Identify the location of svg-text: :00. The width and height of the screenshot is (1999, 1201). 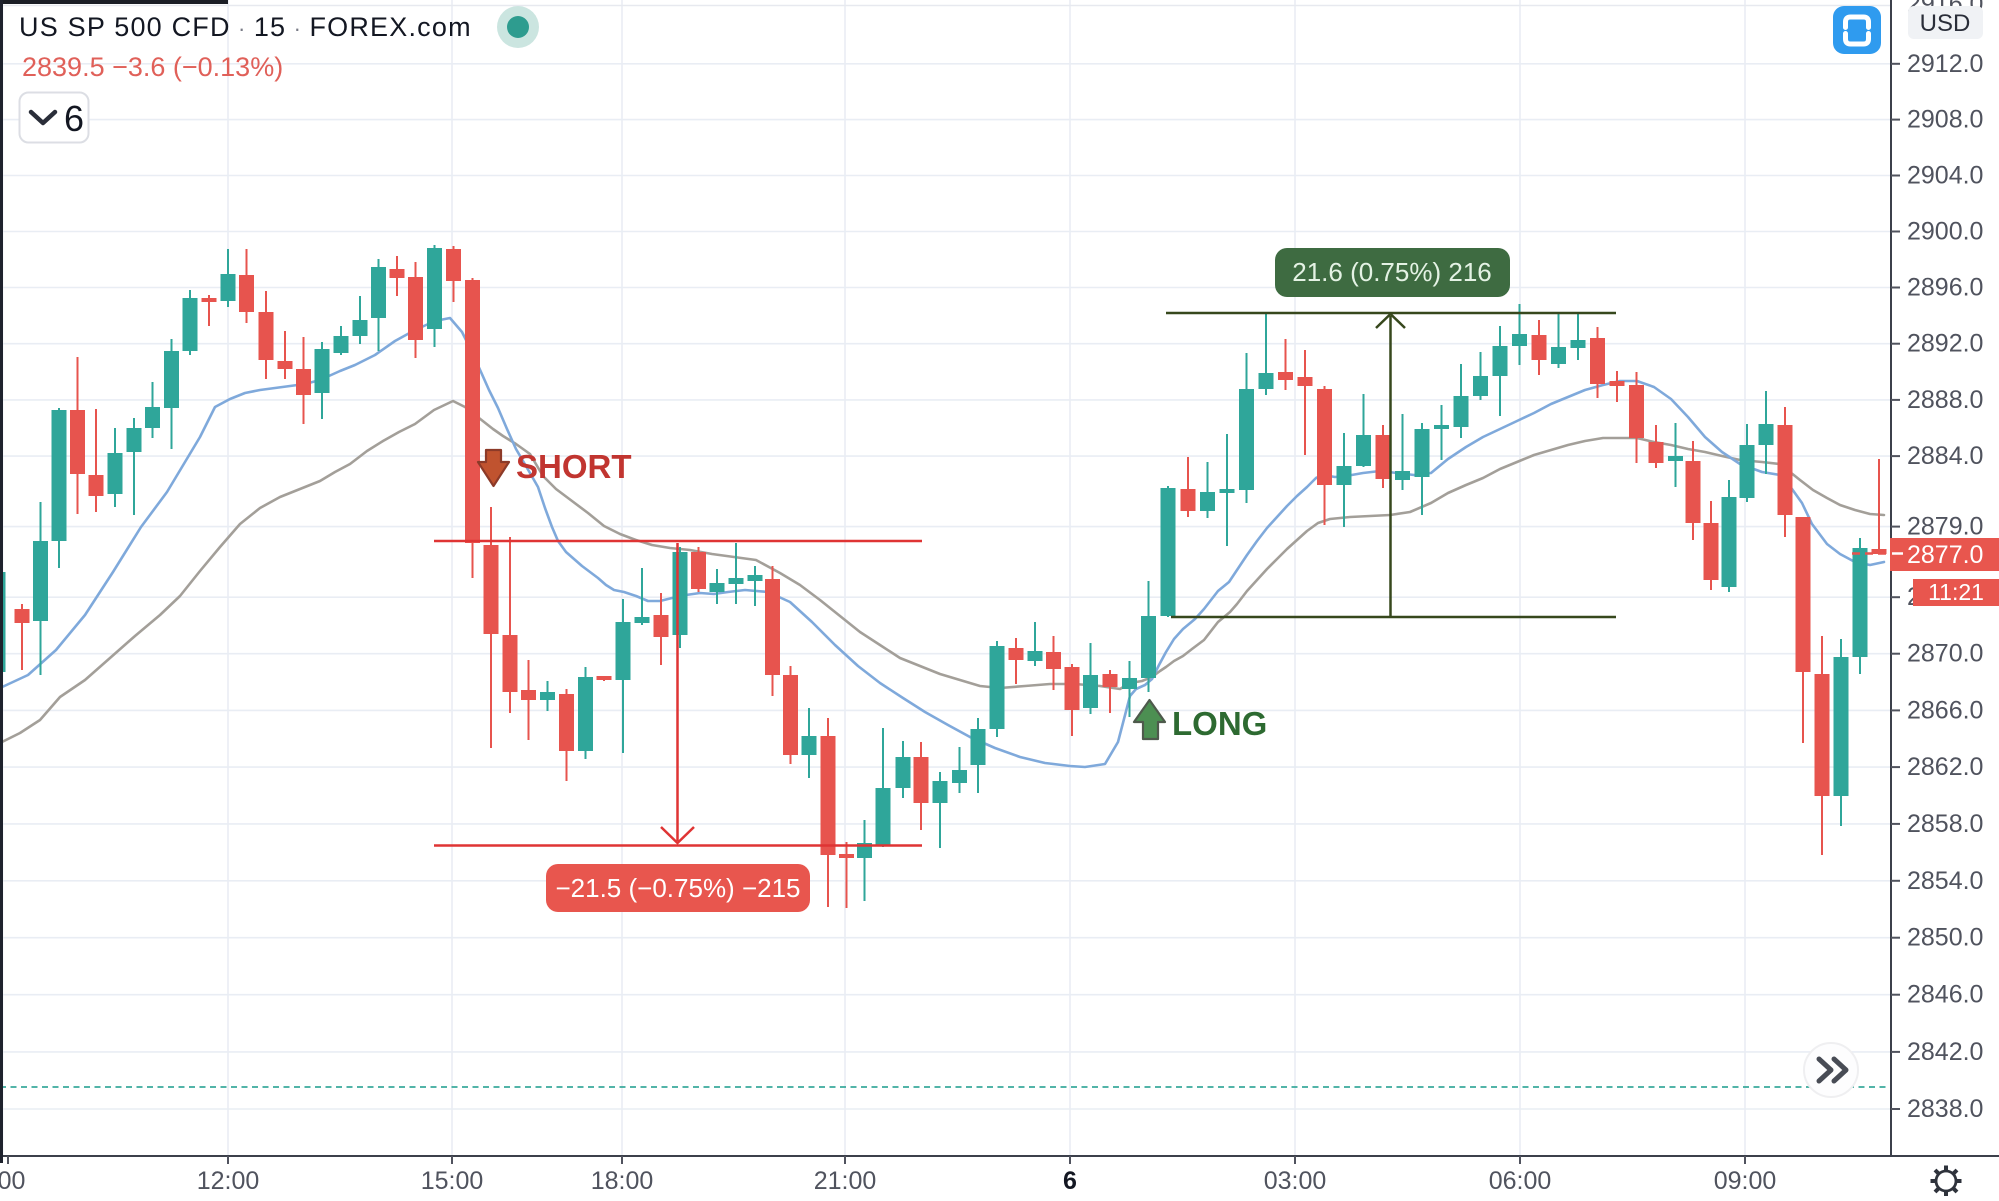
(12, 1181).